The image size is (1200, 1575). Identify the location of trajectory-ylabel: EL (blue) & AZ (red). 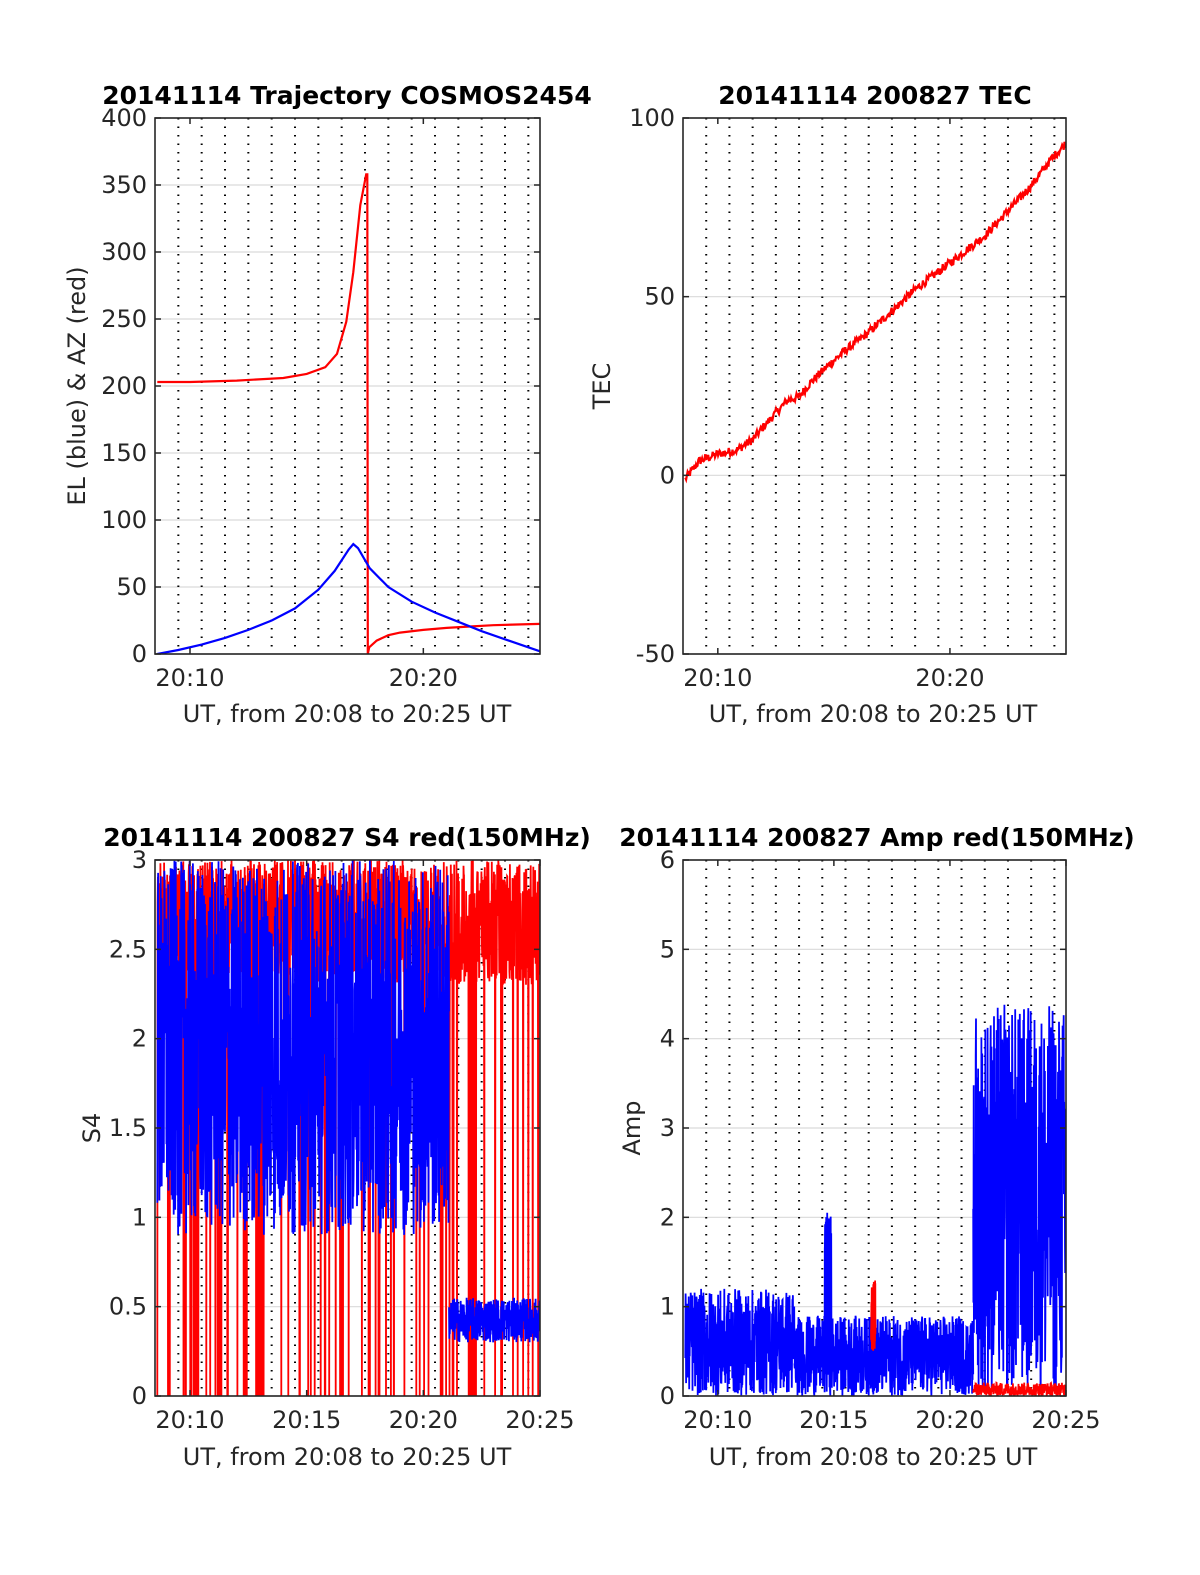
(77, 385).